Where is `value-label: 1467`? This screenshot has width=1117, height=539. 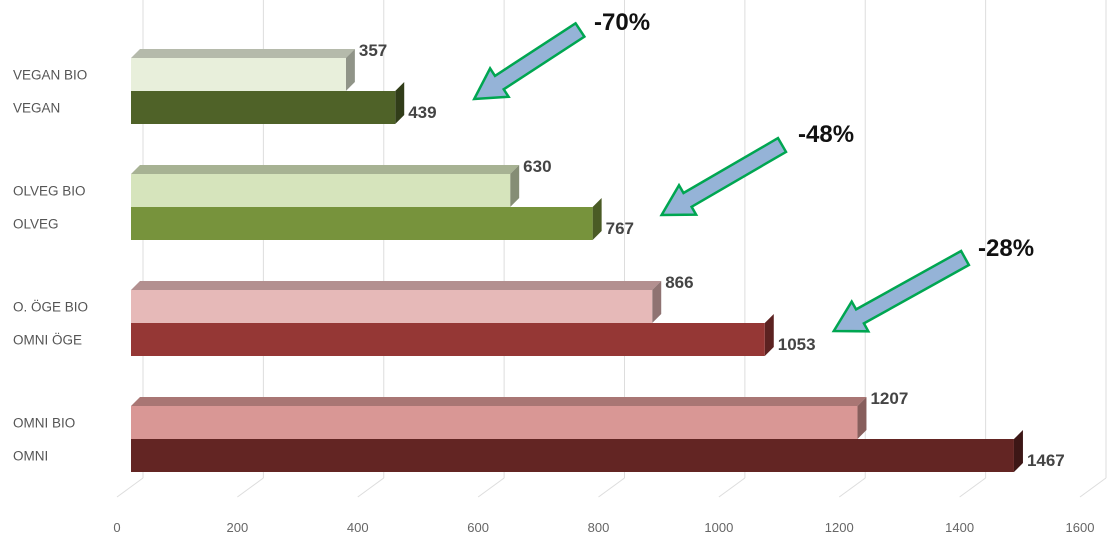 value-label: 1467 is located at coordinates (1046, 460).